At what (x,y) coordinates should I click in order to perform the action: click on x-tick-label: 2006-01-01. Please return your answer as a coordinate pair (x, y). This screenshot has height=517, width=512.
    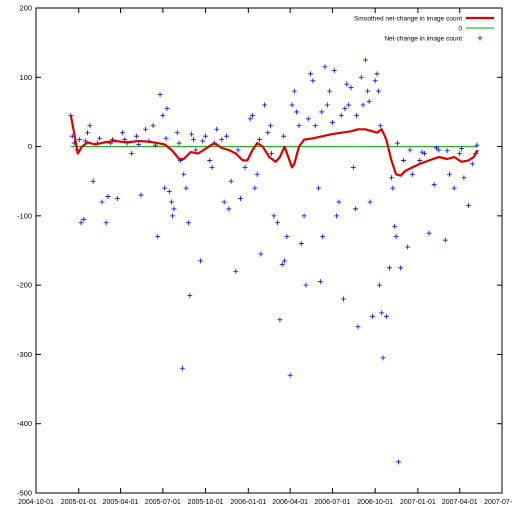
    Looking at the image, I should click on (248, 502).